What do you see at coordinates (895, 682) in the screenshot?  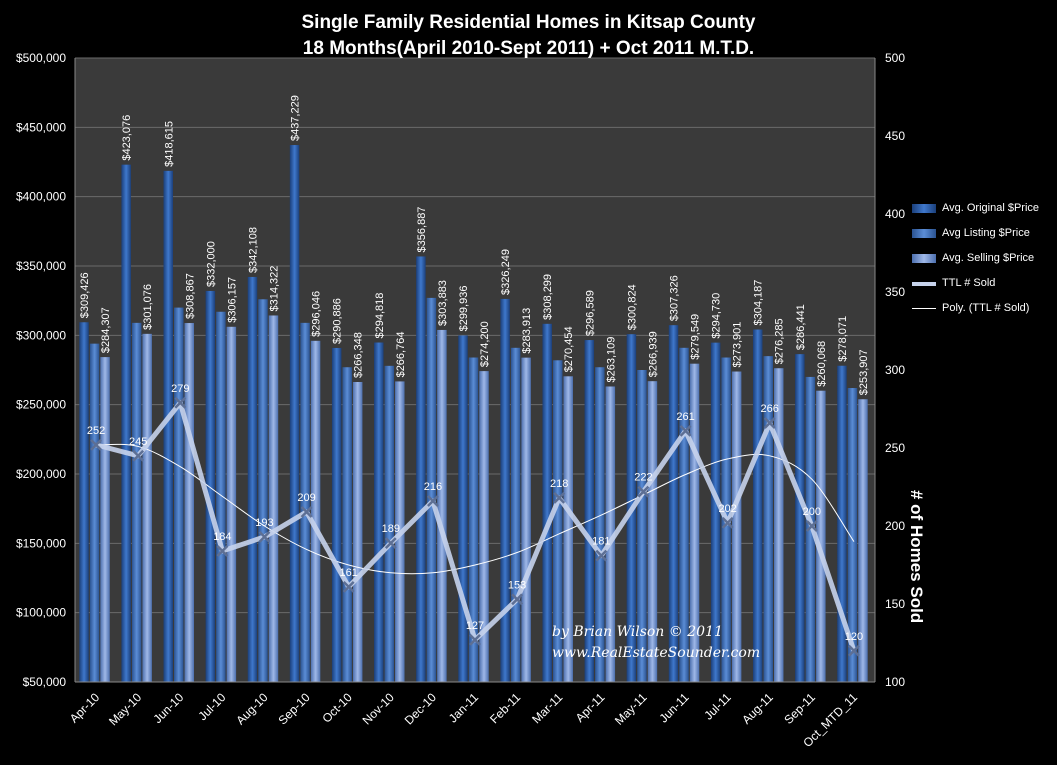 I see `y-tick-right: 100` at bounding box center [895, 682].